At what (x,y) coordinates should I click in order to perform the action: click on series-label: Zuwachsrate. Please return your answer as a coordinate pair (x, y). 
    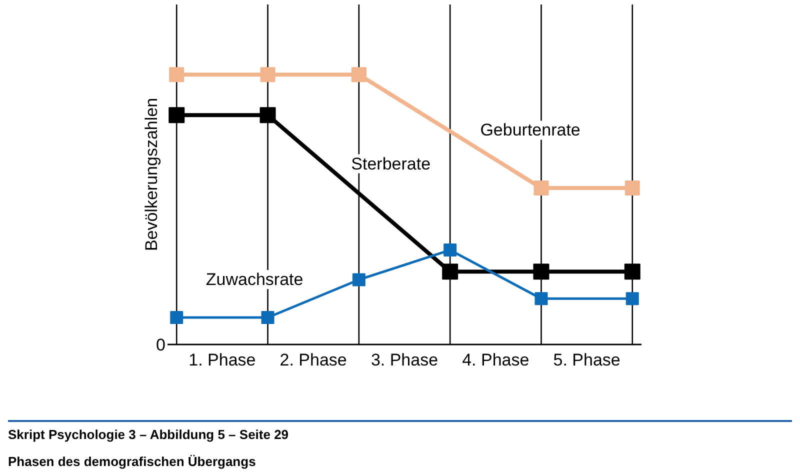
    Looking at the image, I should click on (255, 280).